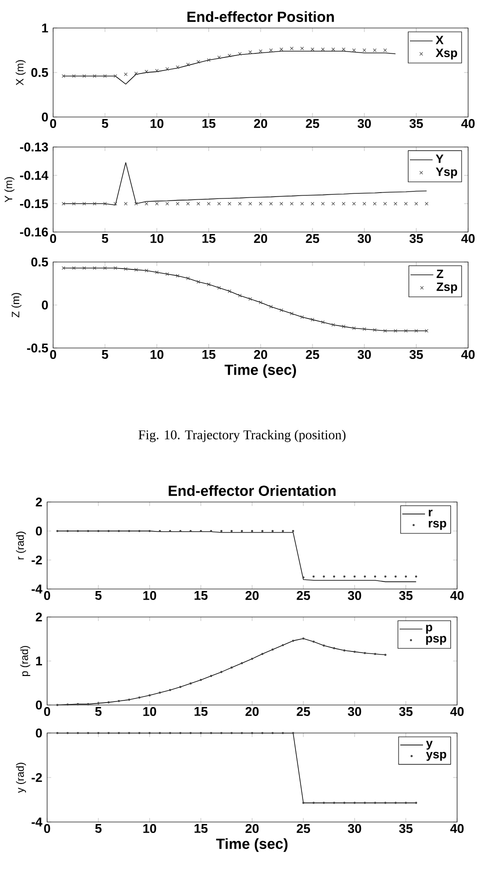 The height and width of the screenshot is (884, 481). Describe the element at coordinates (260, 371) in the screenshot. I see `x-axis-title: Time (sec)` at that location.